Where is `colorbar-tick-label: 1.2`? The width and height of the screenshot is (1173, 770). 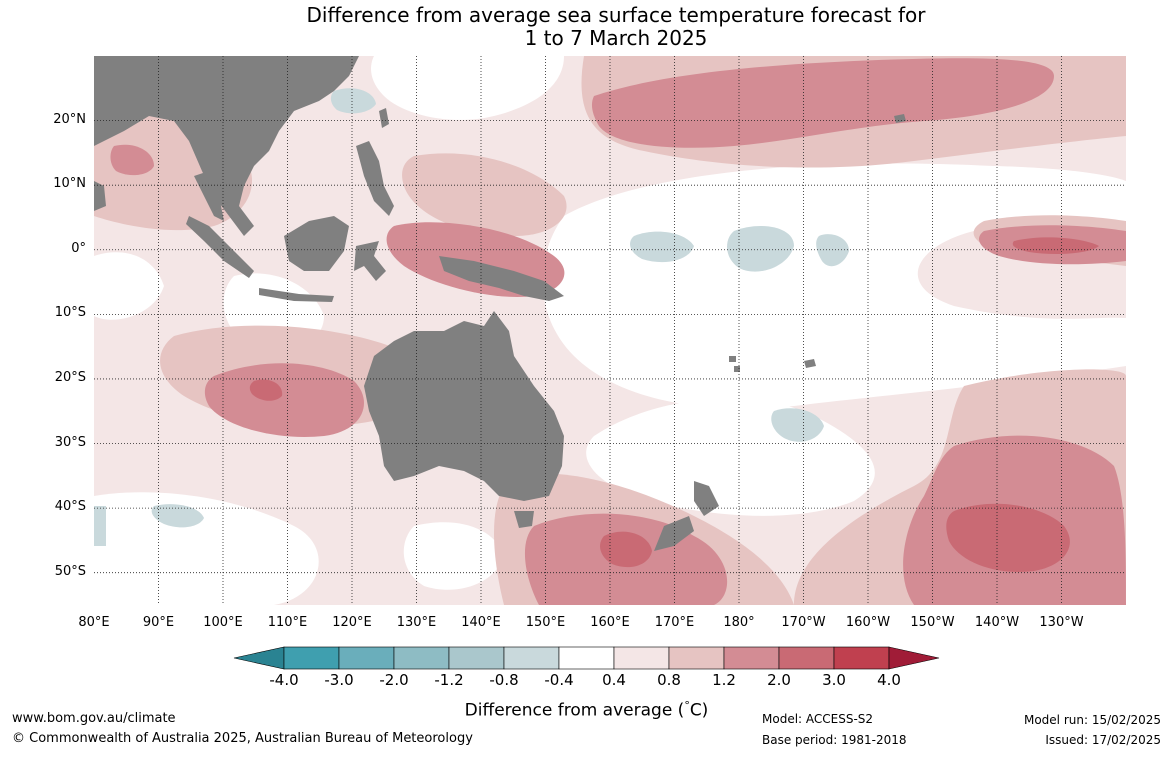 colorbar-tick-label: 1.2 is located at coordinates (724, 680).